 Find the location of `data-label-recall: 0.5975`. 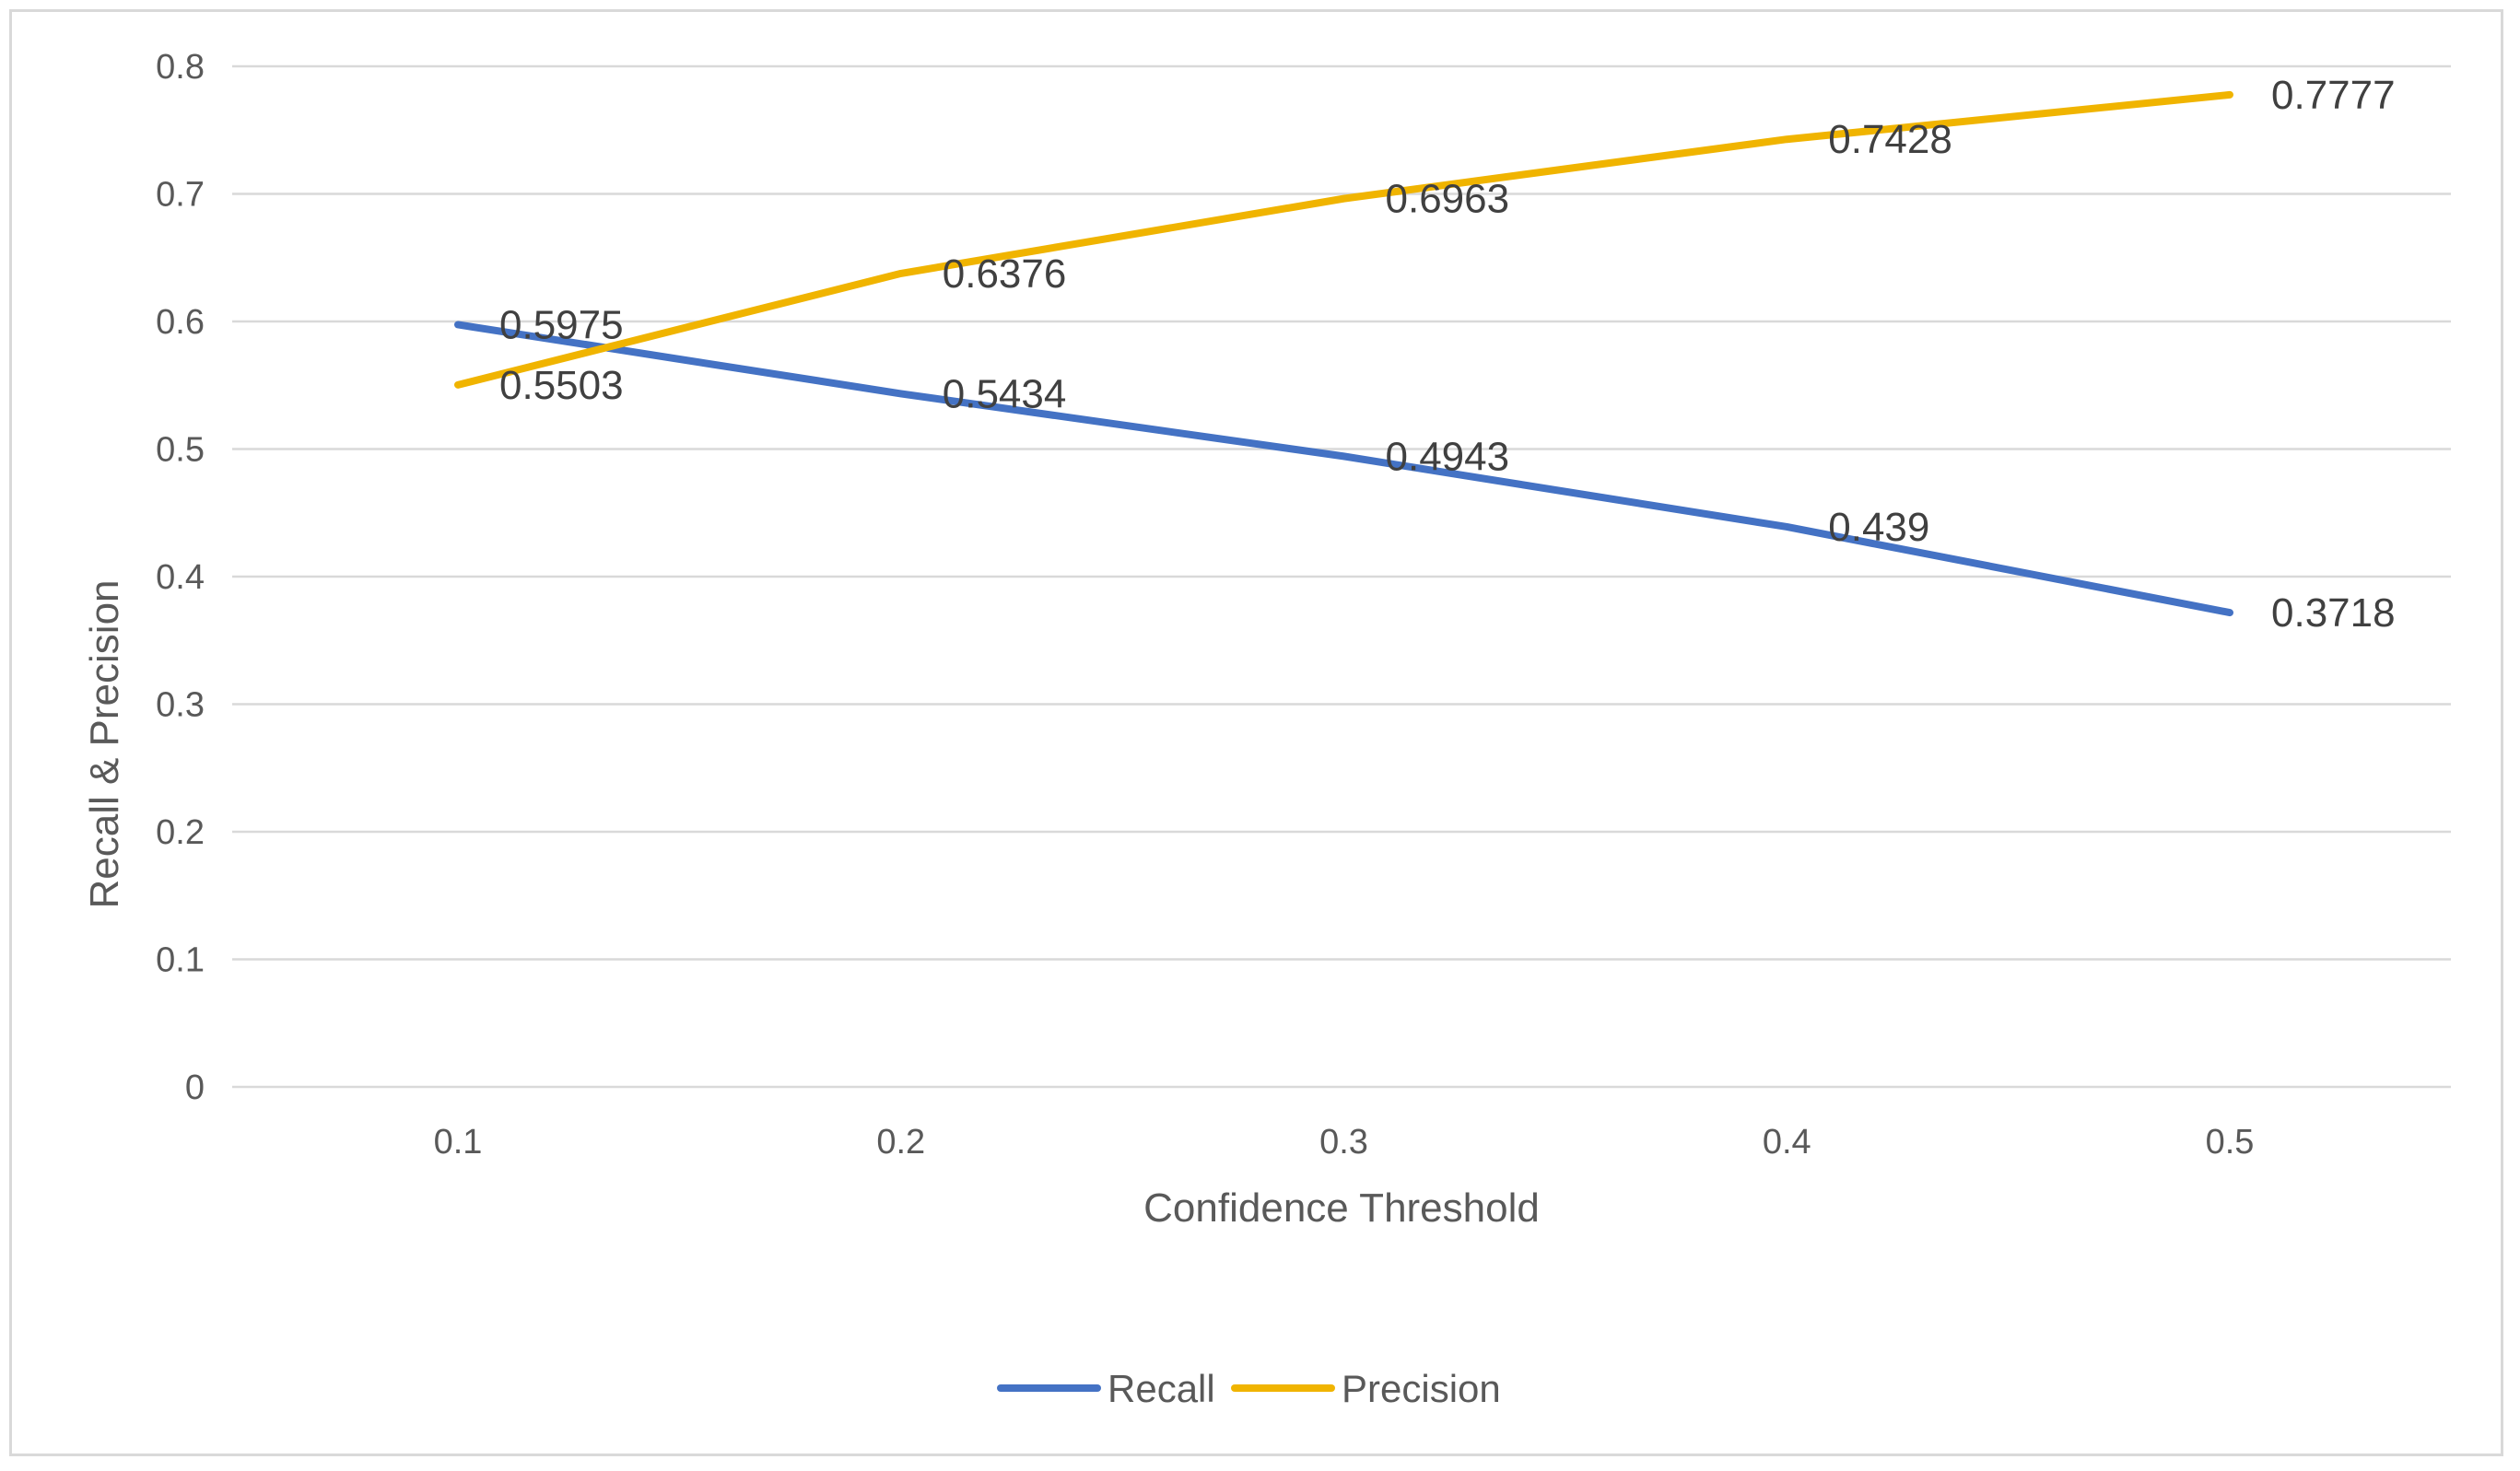

data-label-recall: 0.5975 is located at coordinates (561, 324).